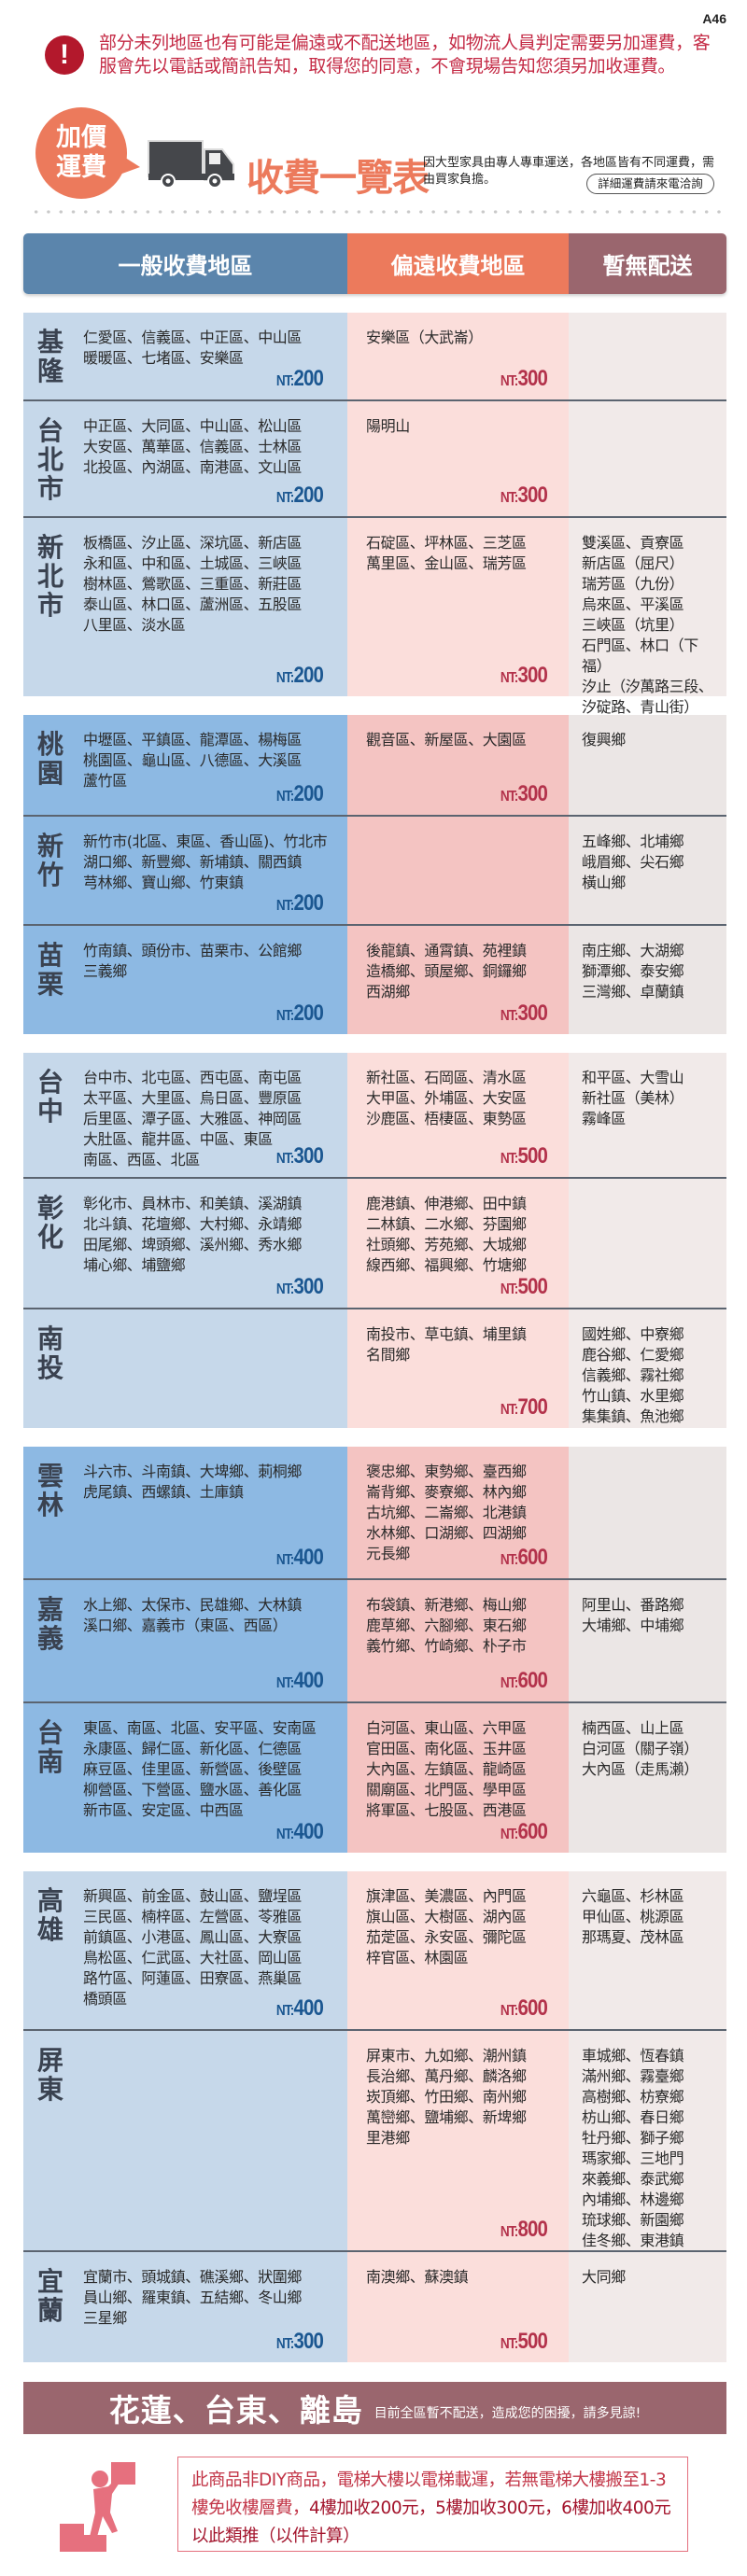 This screenshot has width=747, height=2576. Describe the element at coordinates (633, 1375) in the screenshot. I see `no-delivery-areas: 國姓鄉、中寮鄉 鹿谷鄉、仁愛鄉 信義鄉、霧社鄉 竹山鎮、水里鄉 集集鎮、魚池鄉` at that location.